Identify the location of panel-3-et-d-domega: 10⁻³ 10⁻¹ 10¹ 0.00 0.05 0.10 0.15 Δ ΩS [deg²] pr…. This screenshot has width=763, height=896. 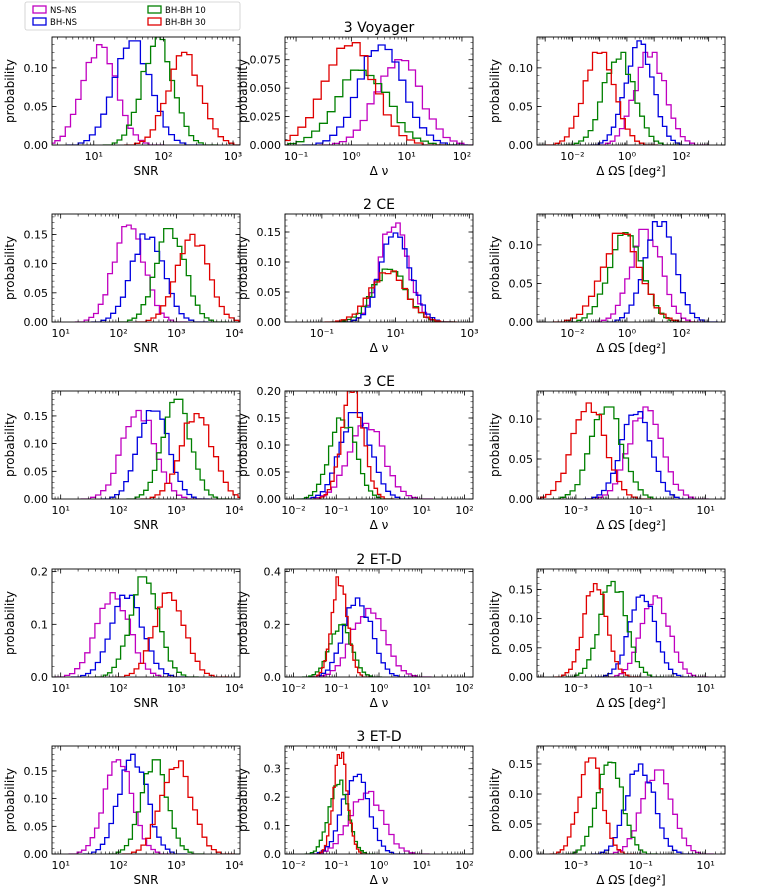
(607, 816).